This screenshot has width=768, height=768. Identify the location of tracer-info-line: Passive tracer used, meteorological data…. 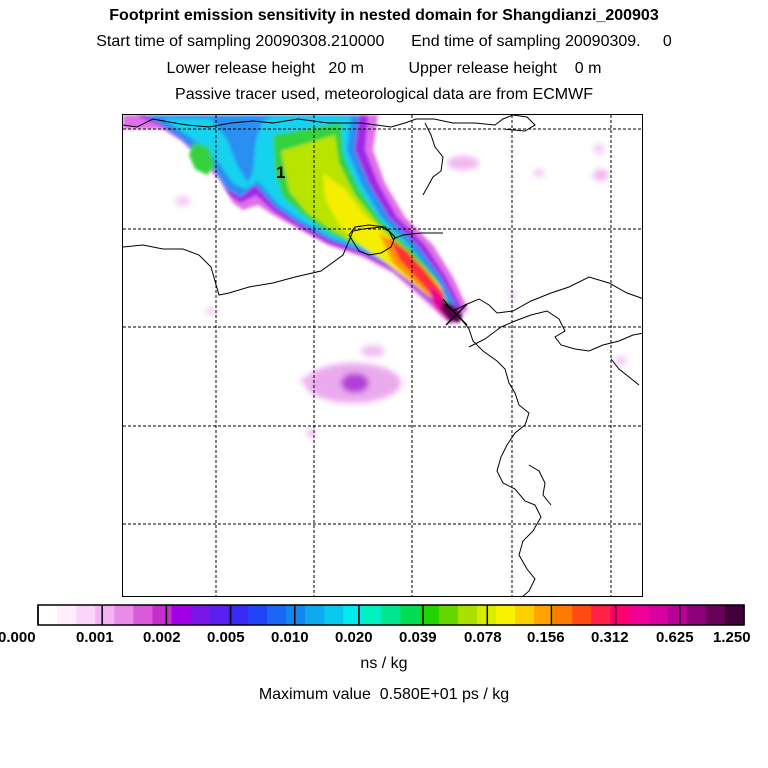
(384, 94).